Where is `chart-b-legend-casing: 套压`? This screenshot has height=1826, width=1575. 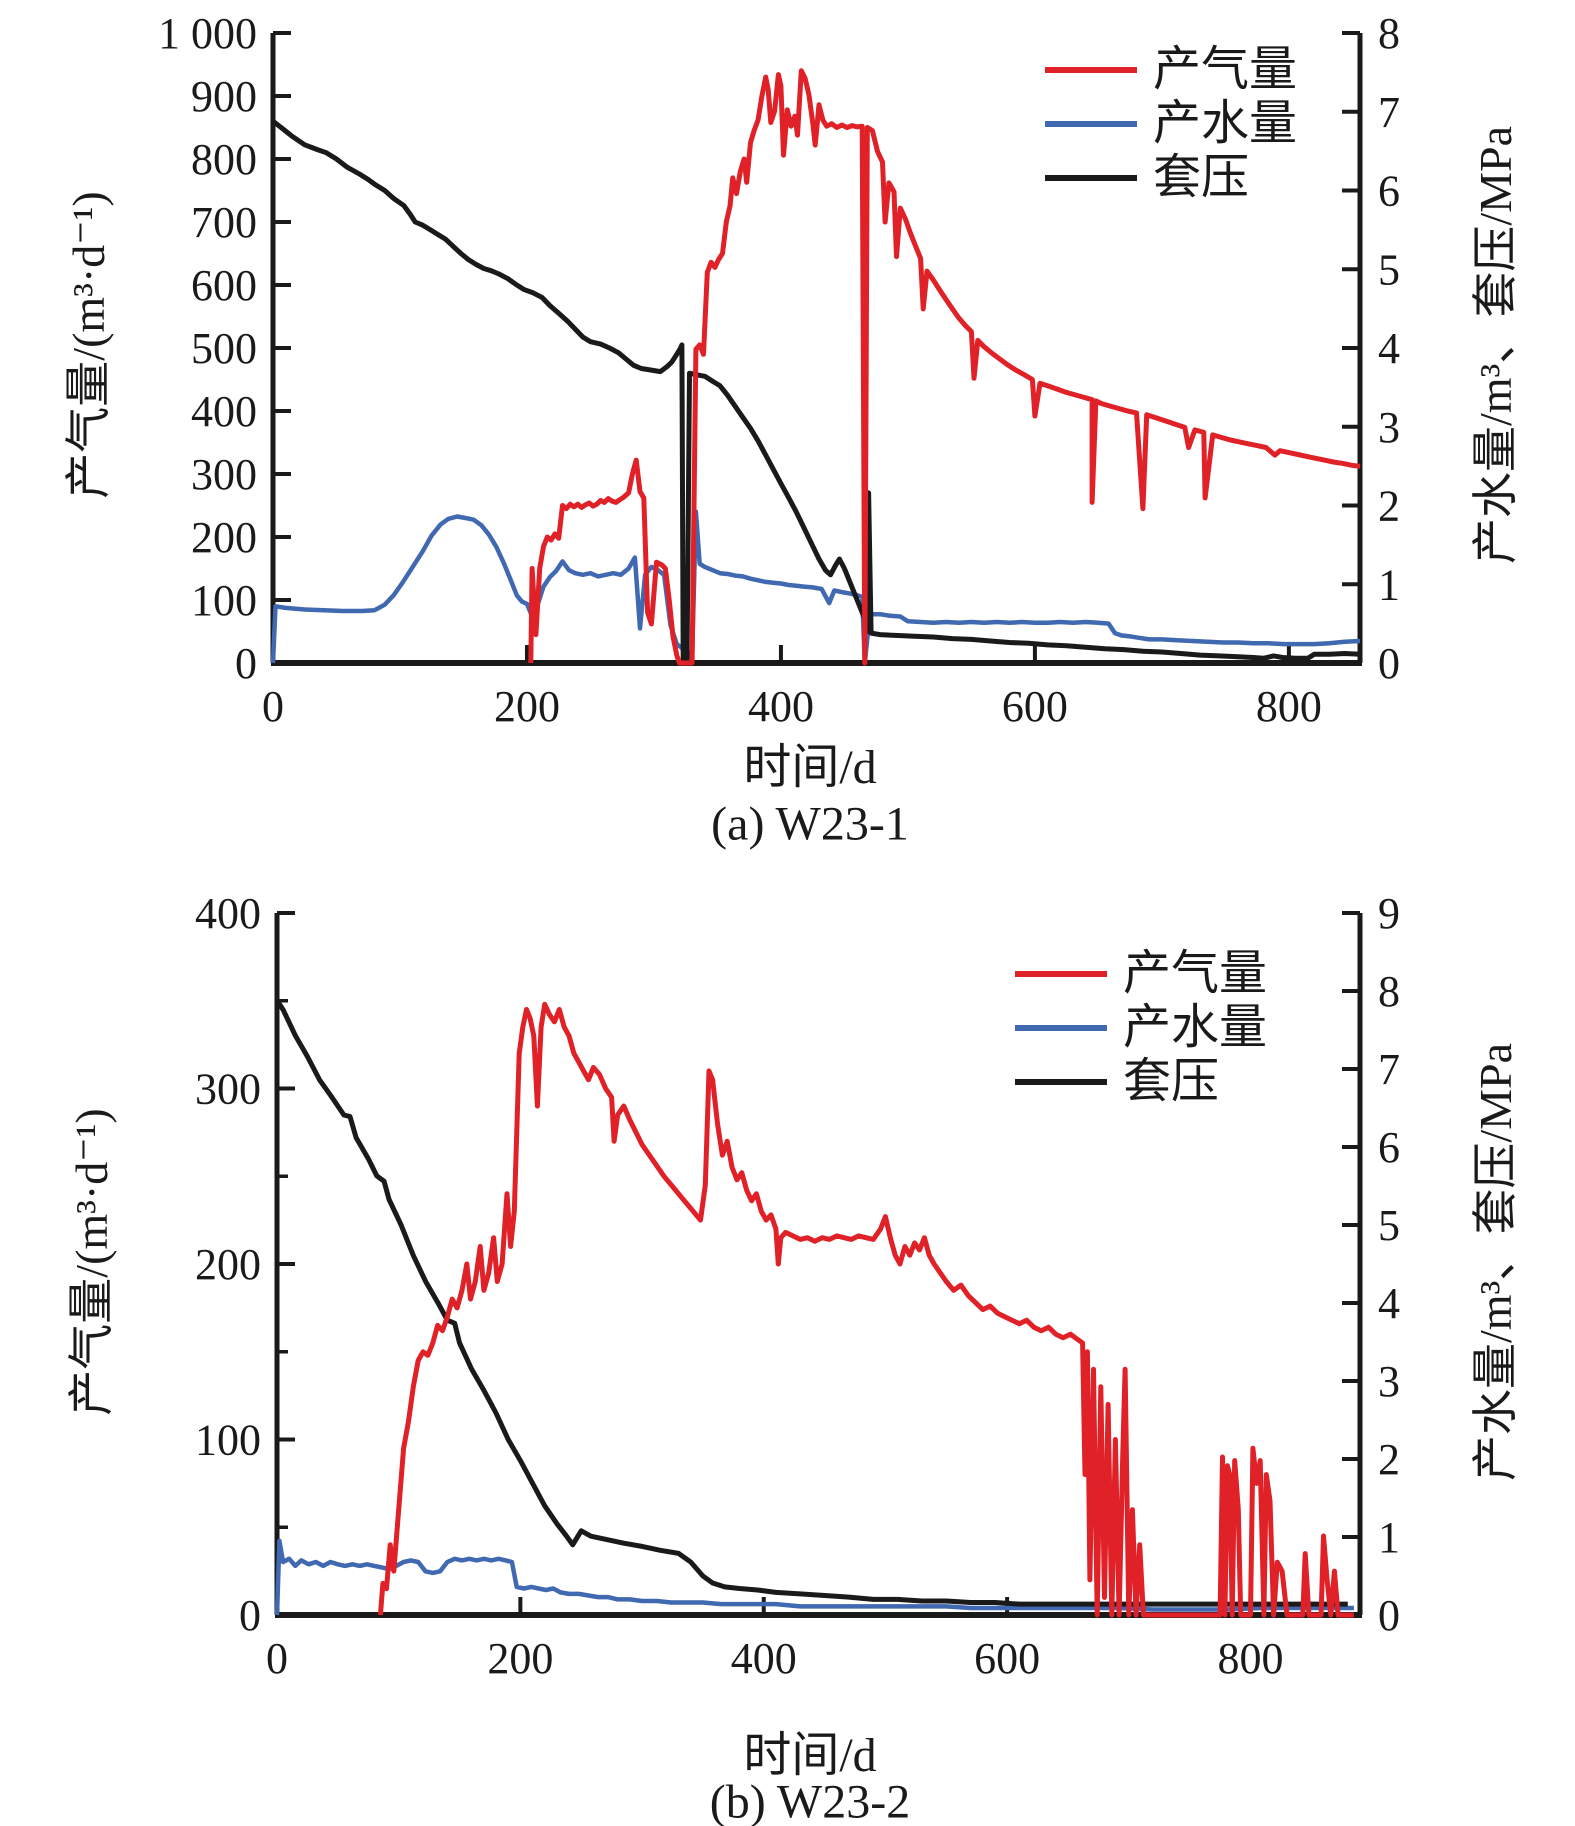
chart-b-legend-casing: 套压 is located at coordinates (1117, 1082).